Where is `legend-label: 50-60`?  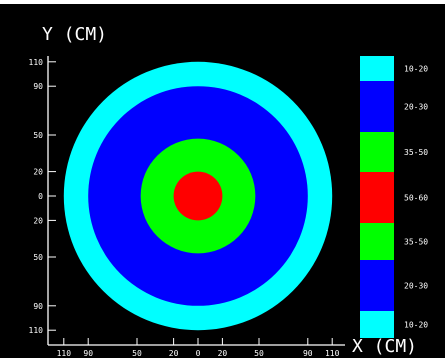 legend-label: 50-60 is located at coordinates (416, 198).